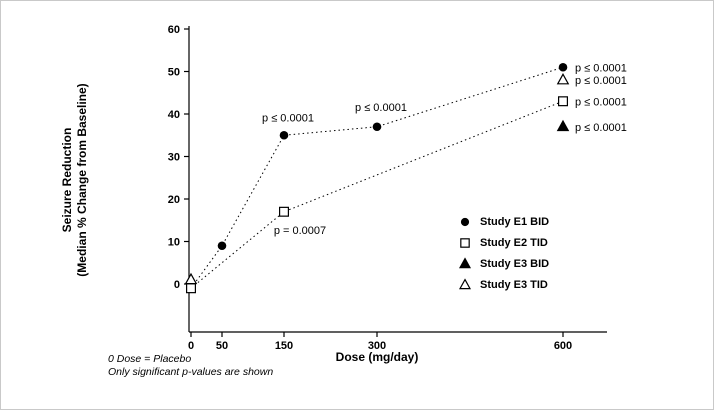 The height and width of the screenshot is (410, 714). I want to click on footnote-placebo: 0 Dose = Placebo, so click(150, 359).